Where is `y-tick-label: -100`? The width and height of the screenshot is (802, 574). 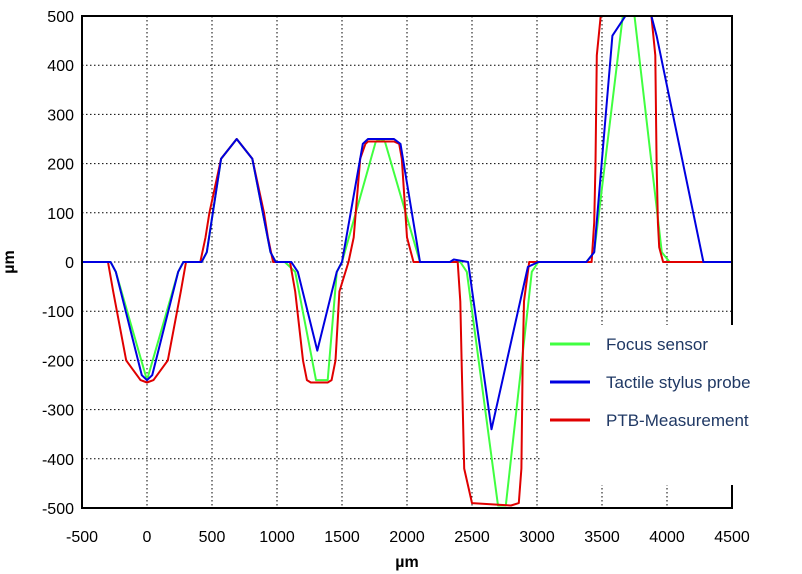 y-tick-label: -100 is located at coordinates (58, 312).